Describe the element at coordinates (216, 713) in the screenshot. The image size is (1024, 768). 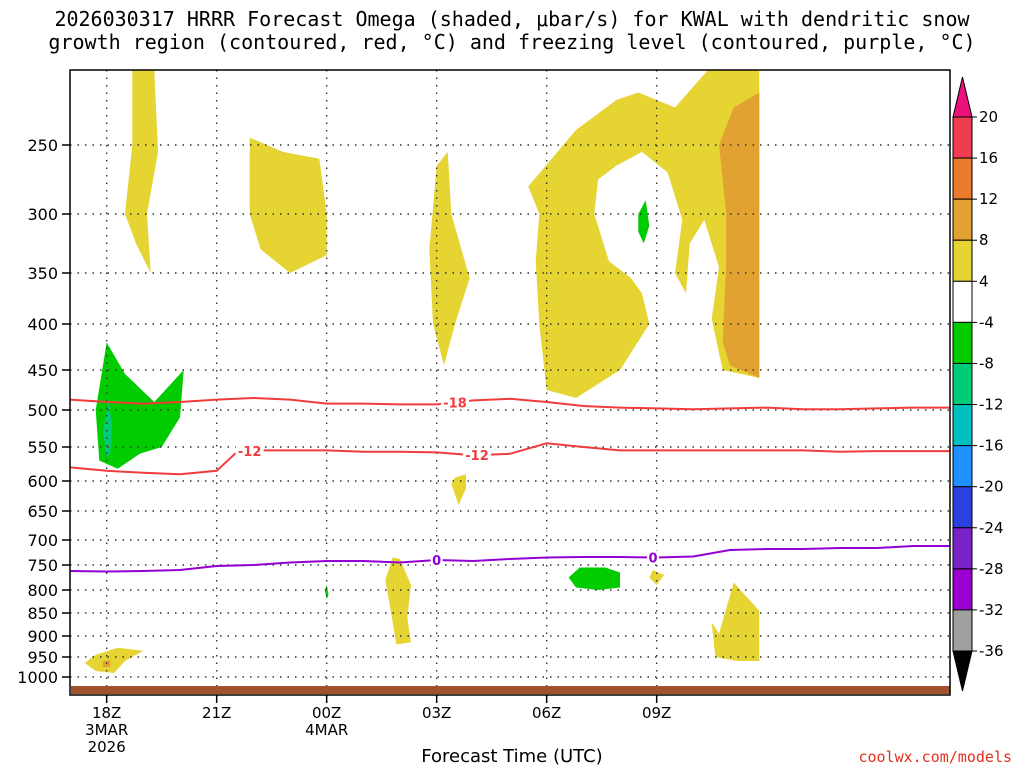
I see `x-tick-label-21Z: 21Z` at that location.